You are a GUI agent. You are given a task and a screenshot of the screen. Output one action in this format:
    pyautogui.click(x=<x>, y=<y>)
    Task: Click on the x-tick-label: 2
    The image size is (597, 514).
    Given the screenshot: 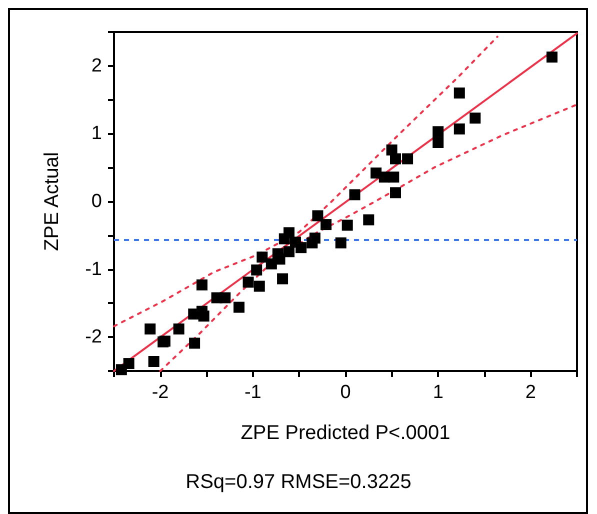 What is the action you would take?
    pyautogui.click(x=530, y=392)
    